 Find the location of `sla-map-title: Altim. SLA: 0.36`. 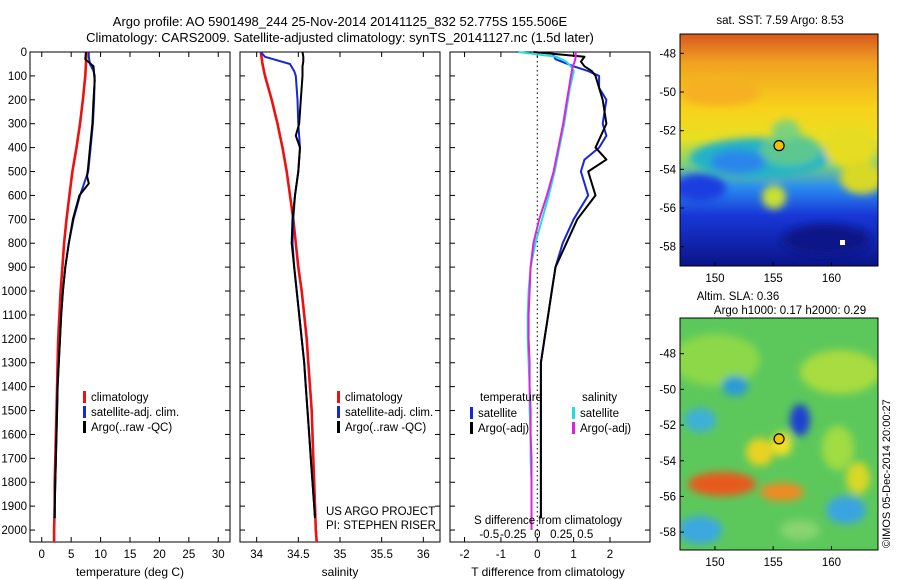

sla-map-title: Altim. SLA: 0.36 is located at coordinates (738, 297).